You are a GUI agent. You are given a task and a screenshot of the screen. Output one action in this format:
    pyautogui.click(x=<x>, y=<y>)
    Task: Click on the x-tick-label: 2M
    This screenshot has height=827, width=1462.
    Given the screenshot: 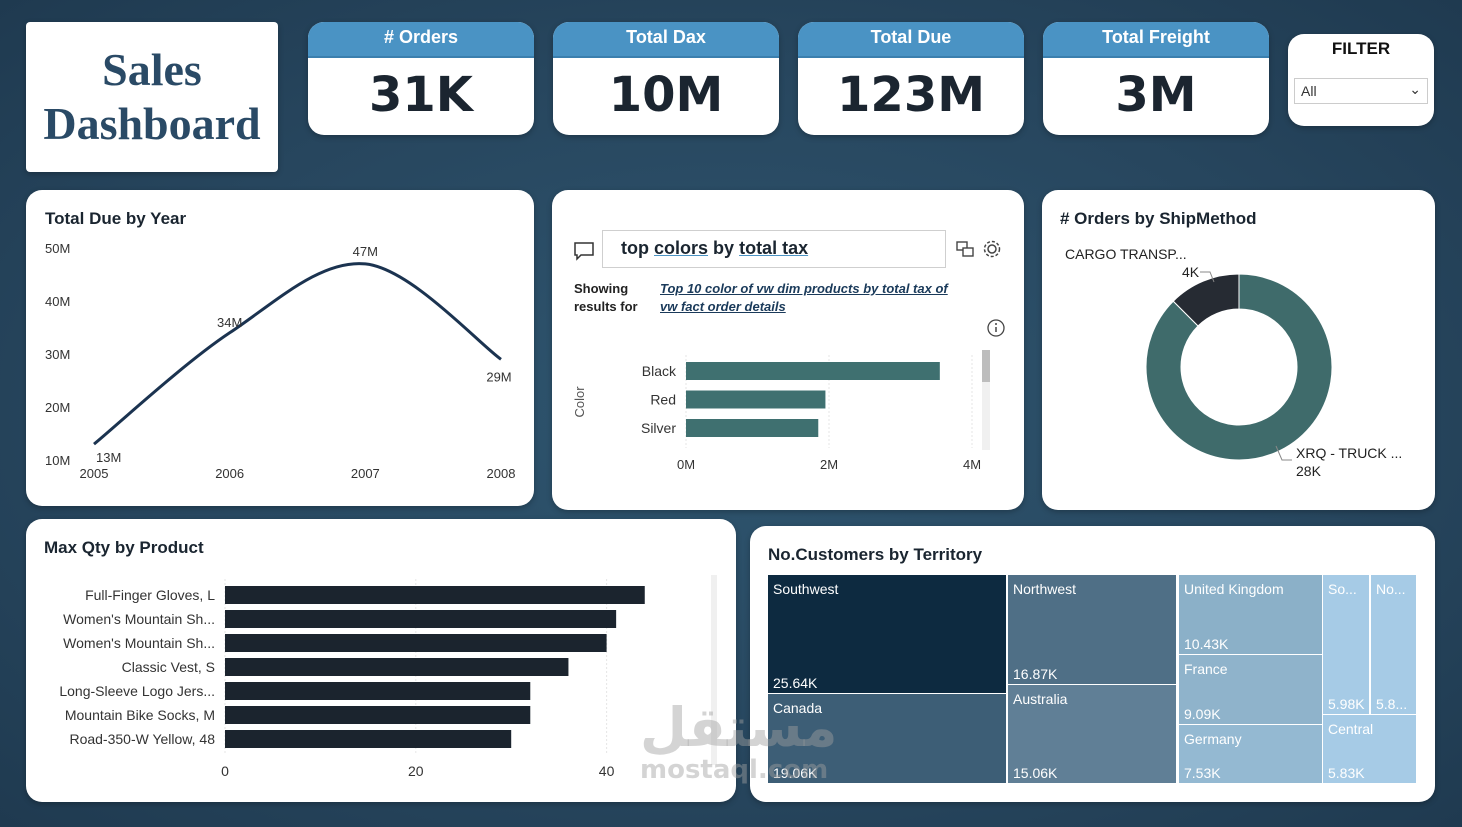 What is the action you would take?
    pyautogui.click(x=829, y=464)
    